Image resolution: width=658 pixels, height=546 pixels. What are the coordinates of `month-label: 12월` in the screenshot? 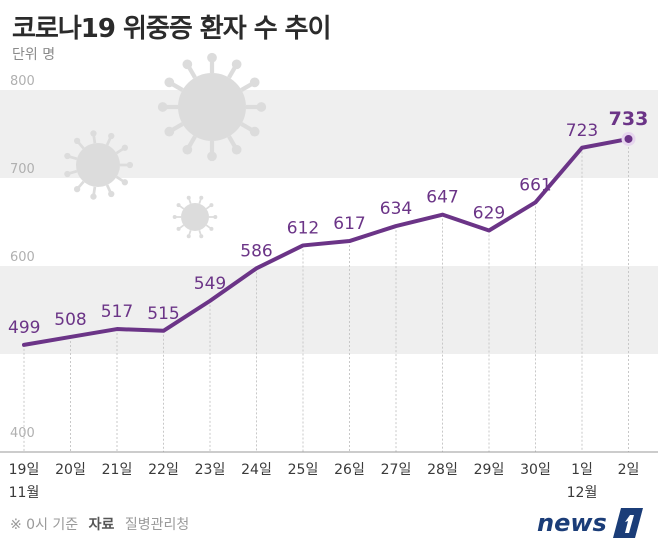 It's located at (582, 493).